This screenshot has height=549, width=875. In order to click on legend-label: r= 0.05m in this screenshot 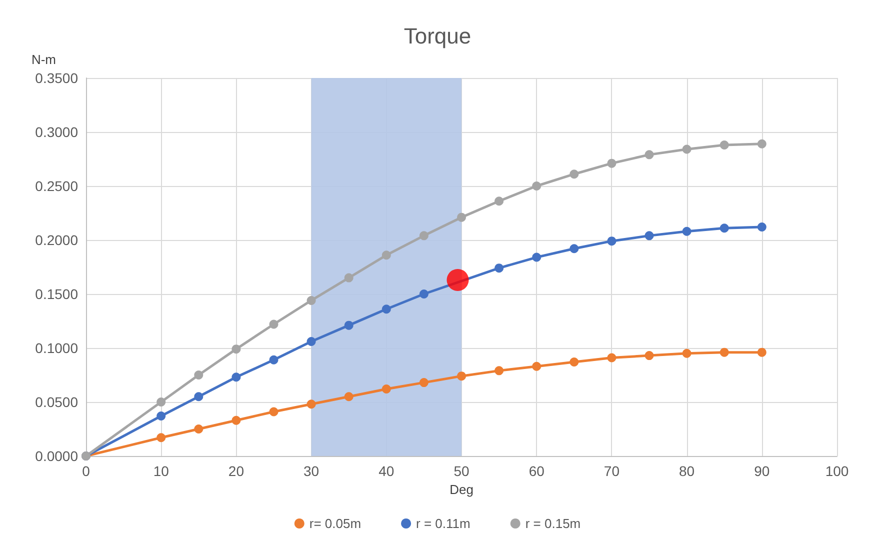, I will do `click(335, 523)`.